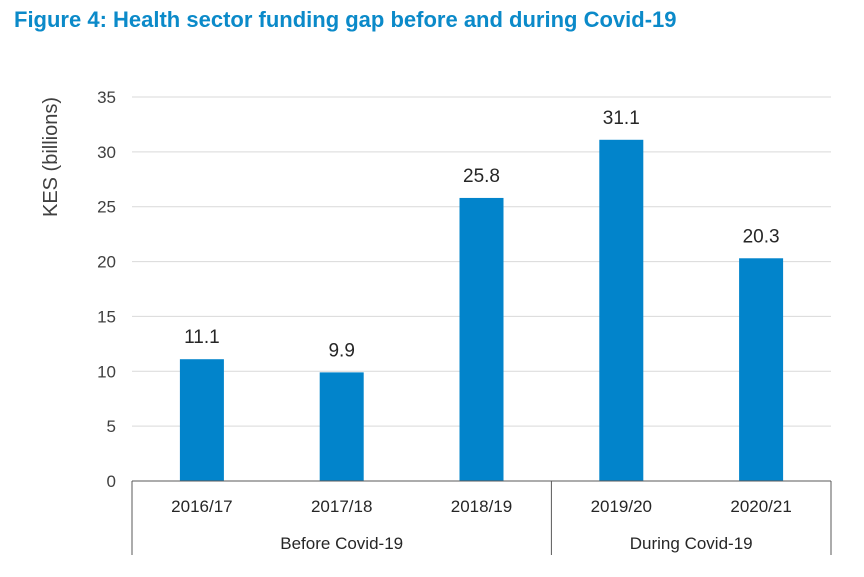  What do you see at coordinates (481, 176) in the screenshot?
I see `data-label: 25.8` at bounding box center [481, 176].